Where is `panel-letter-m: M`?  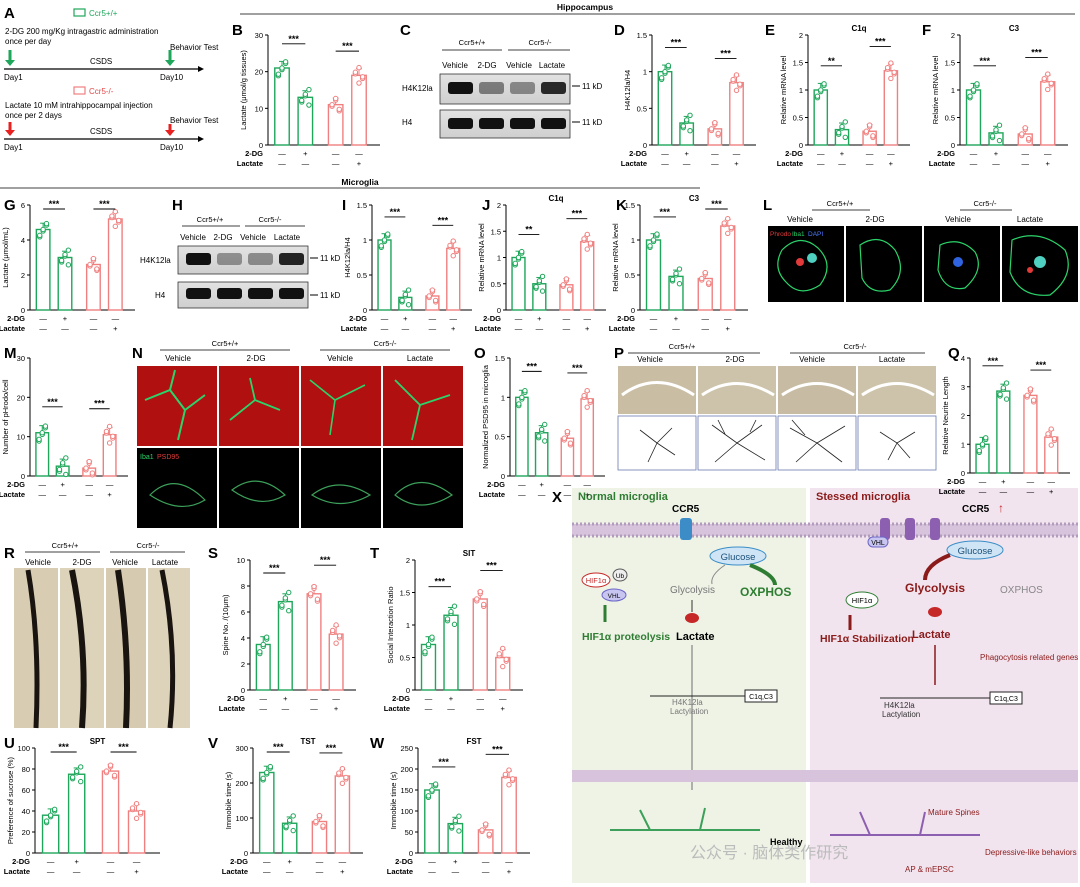
panel-letter-m: M is located at coordinates (10, 353).